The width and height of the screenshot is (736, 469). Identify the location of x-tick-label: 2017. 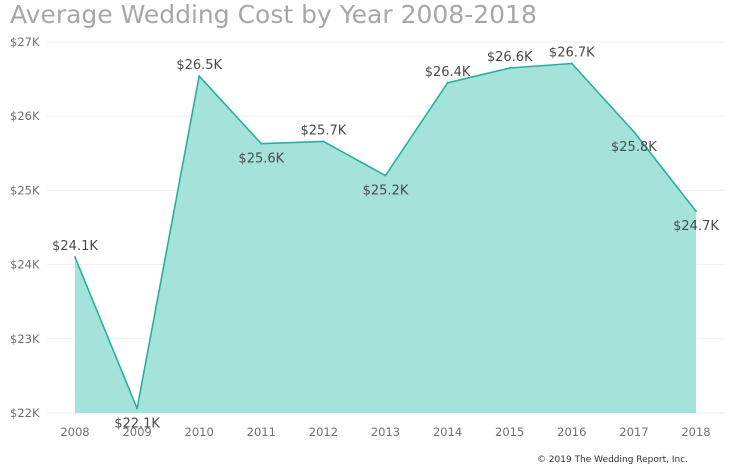
(633, 432).